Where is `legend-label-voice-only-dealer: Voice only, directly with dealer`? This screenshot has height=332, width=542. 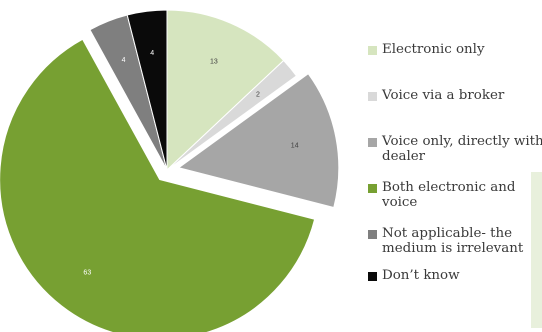
legend-label-voice-only-dealer: Voice only, directly with dealer is located at coordinates (462, 149).